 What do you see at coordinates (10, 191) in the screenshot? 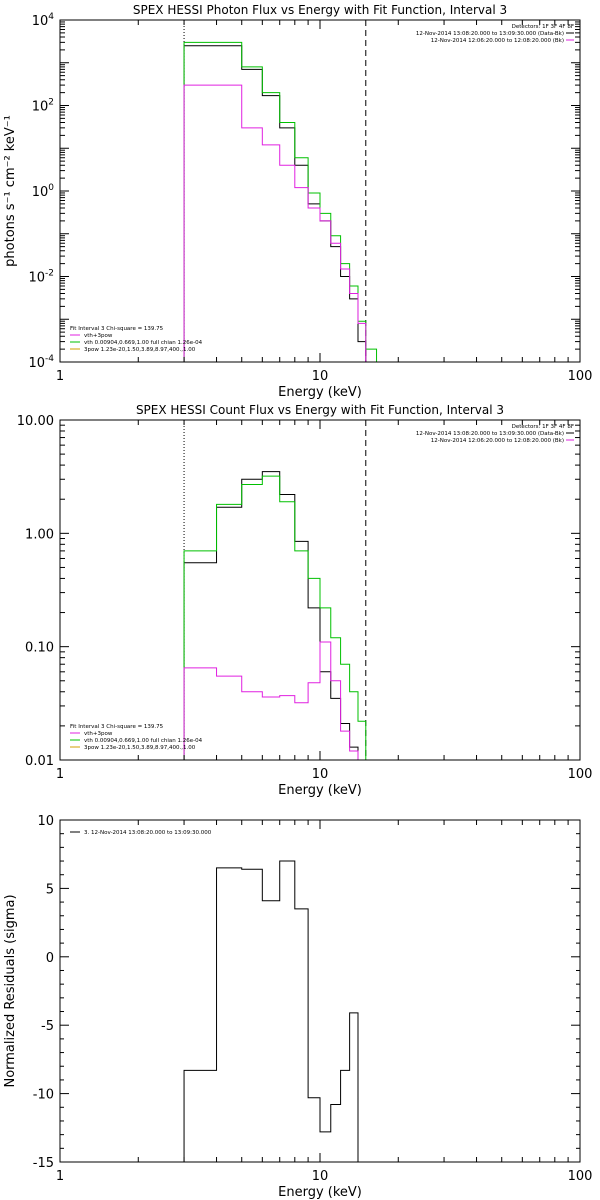
I see `y-axis-label: photons s⁻¹ cm⁻² keV⁻¹` at bounding box center [10, 191].